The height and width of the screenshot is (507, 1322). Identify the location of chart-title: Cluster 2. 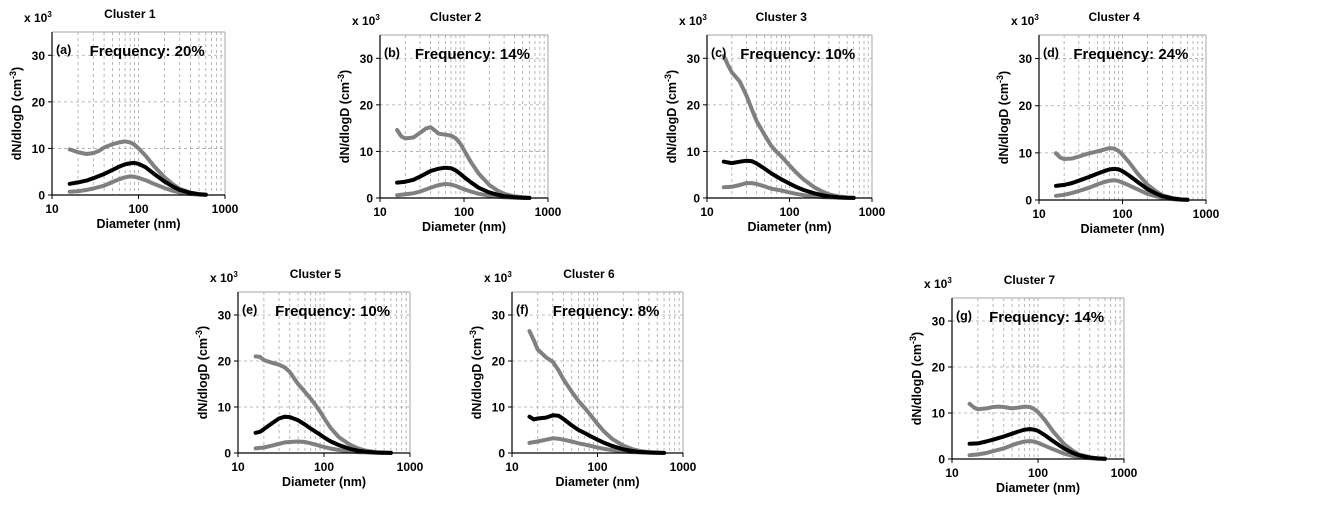
(456, 17).